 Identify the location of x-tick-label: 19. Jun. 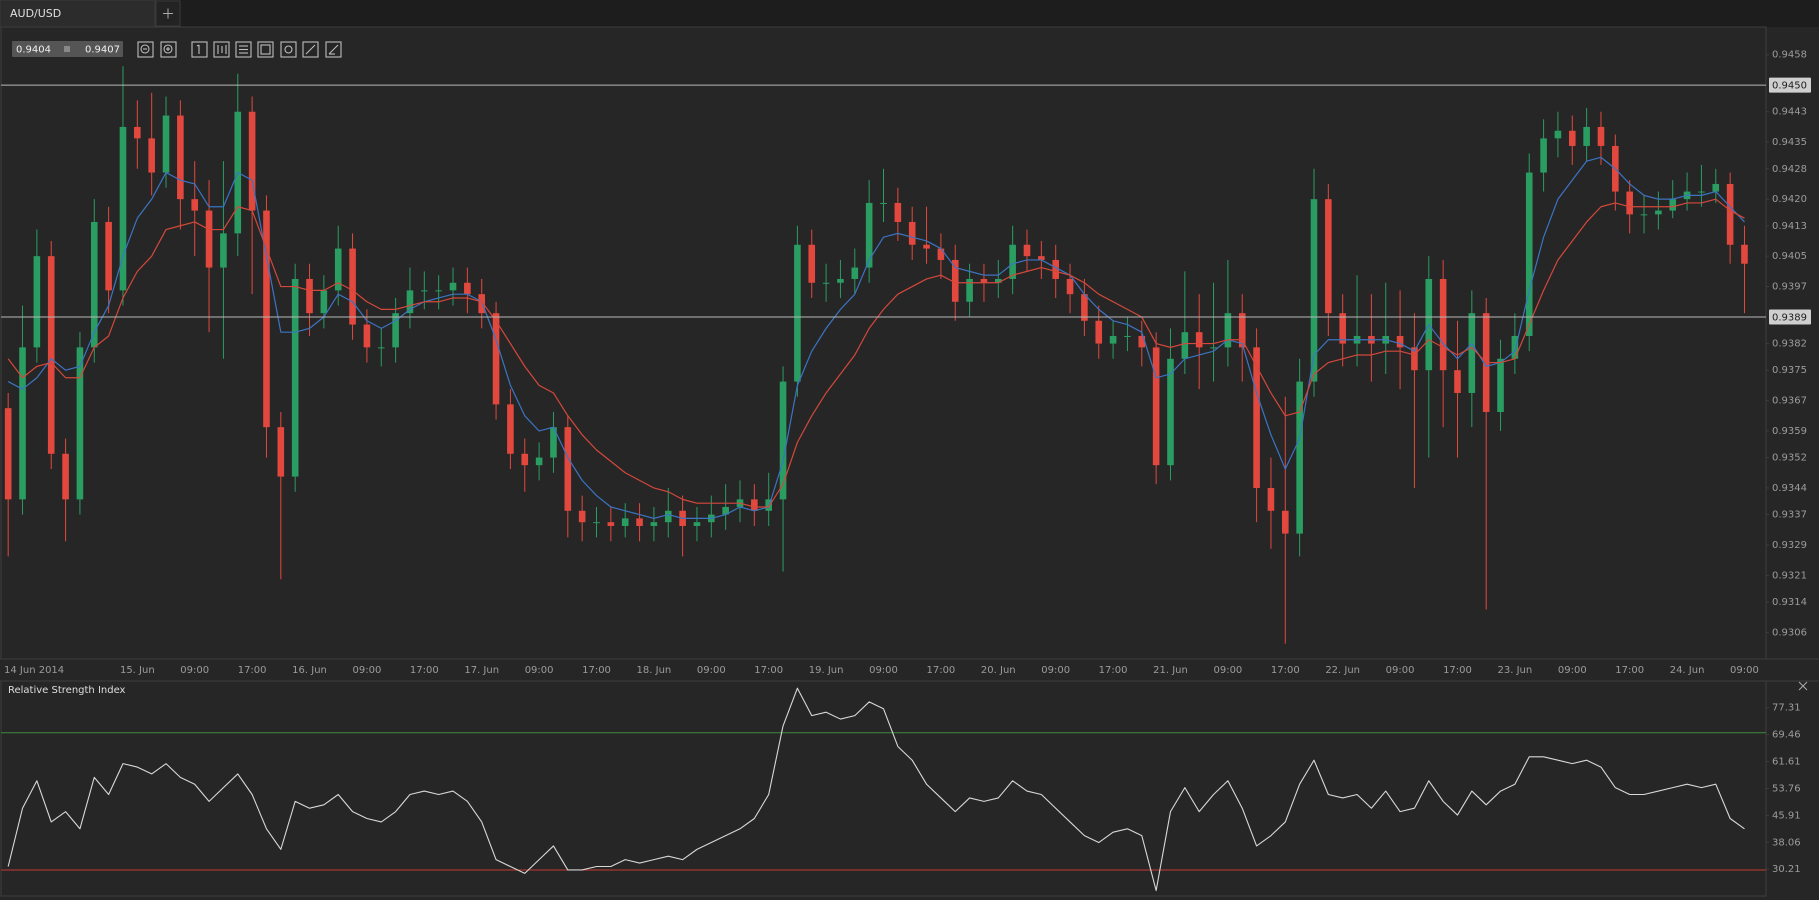
(826, 670).